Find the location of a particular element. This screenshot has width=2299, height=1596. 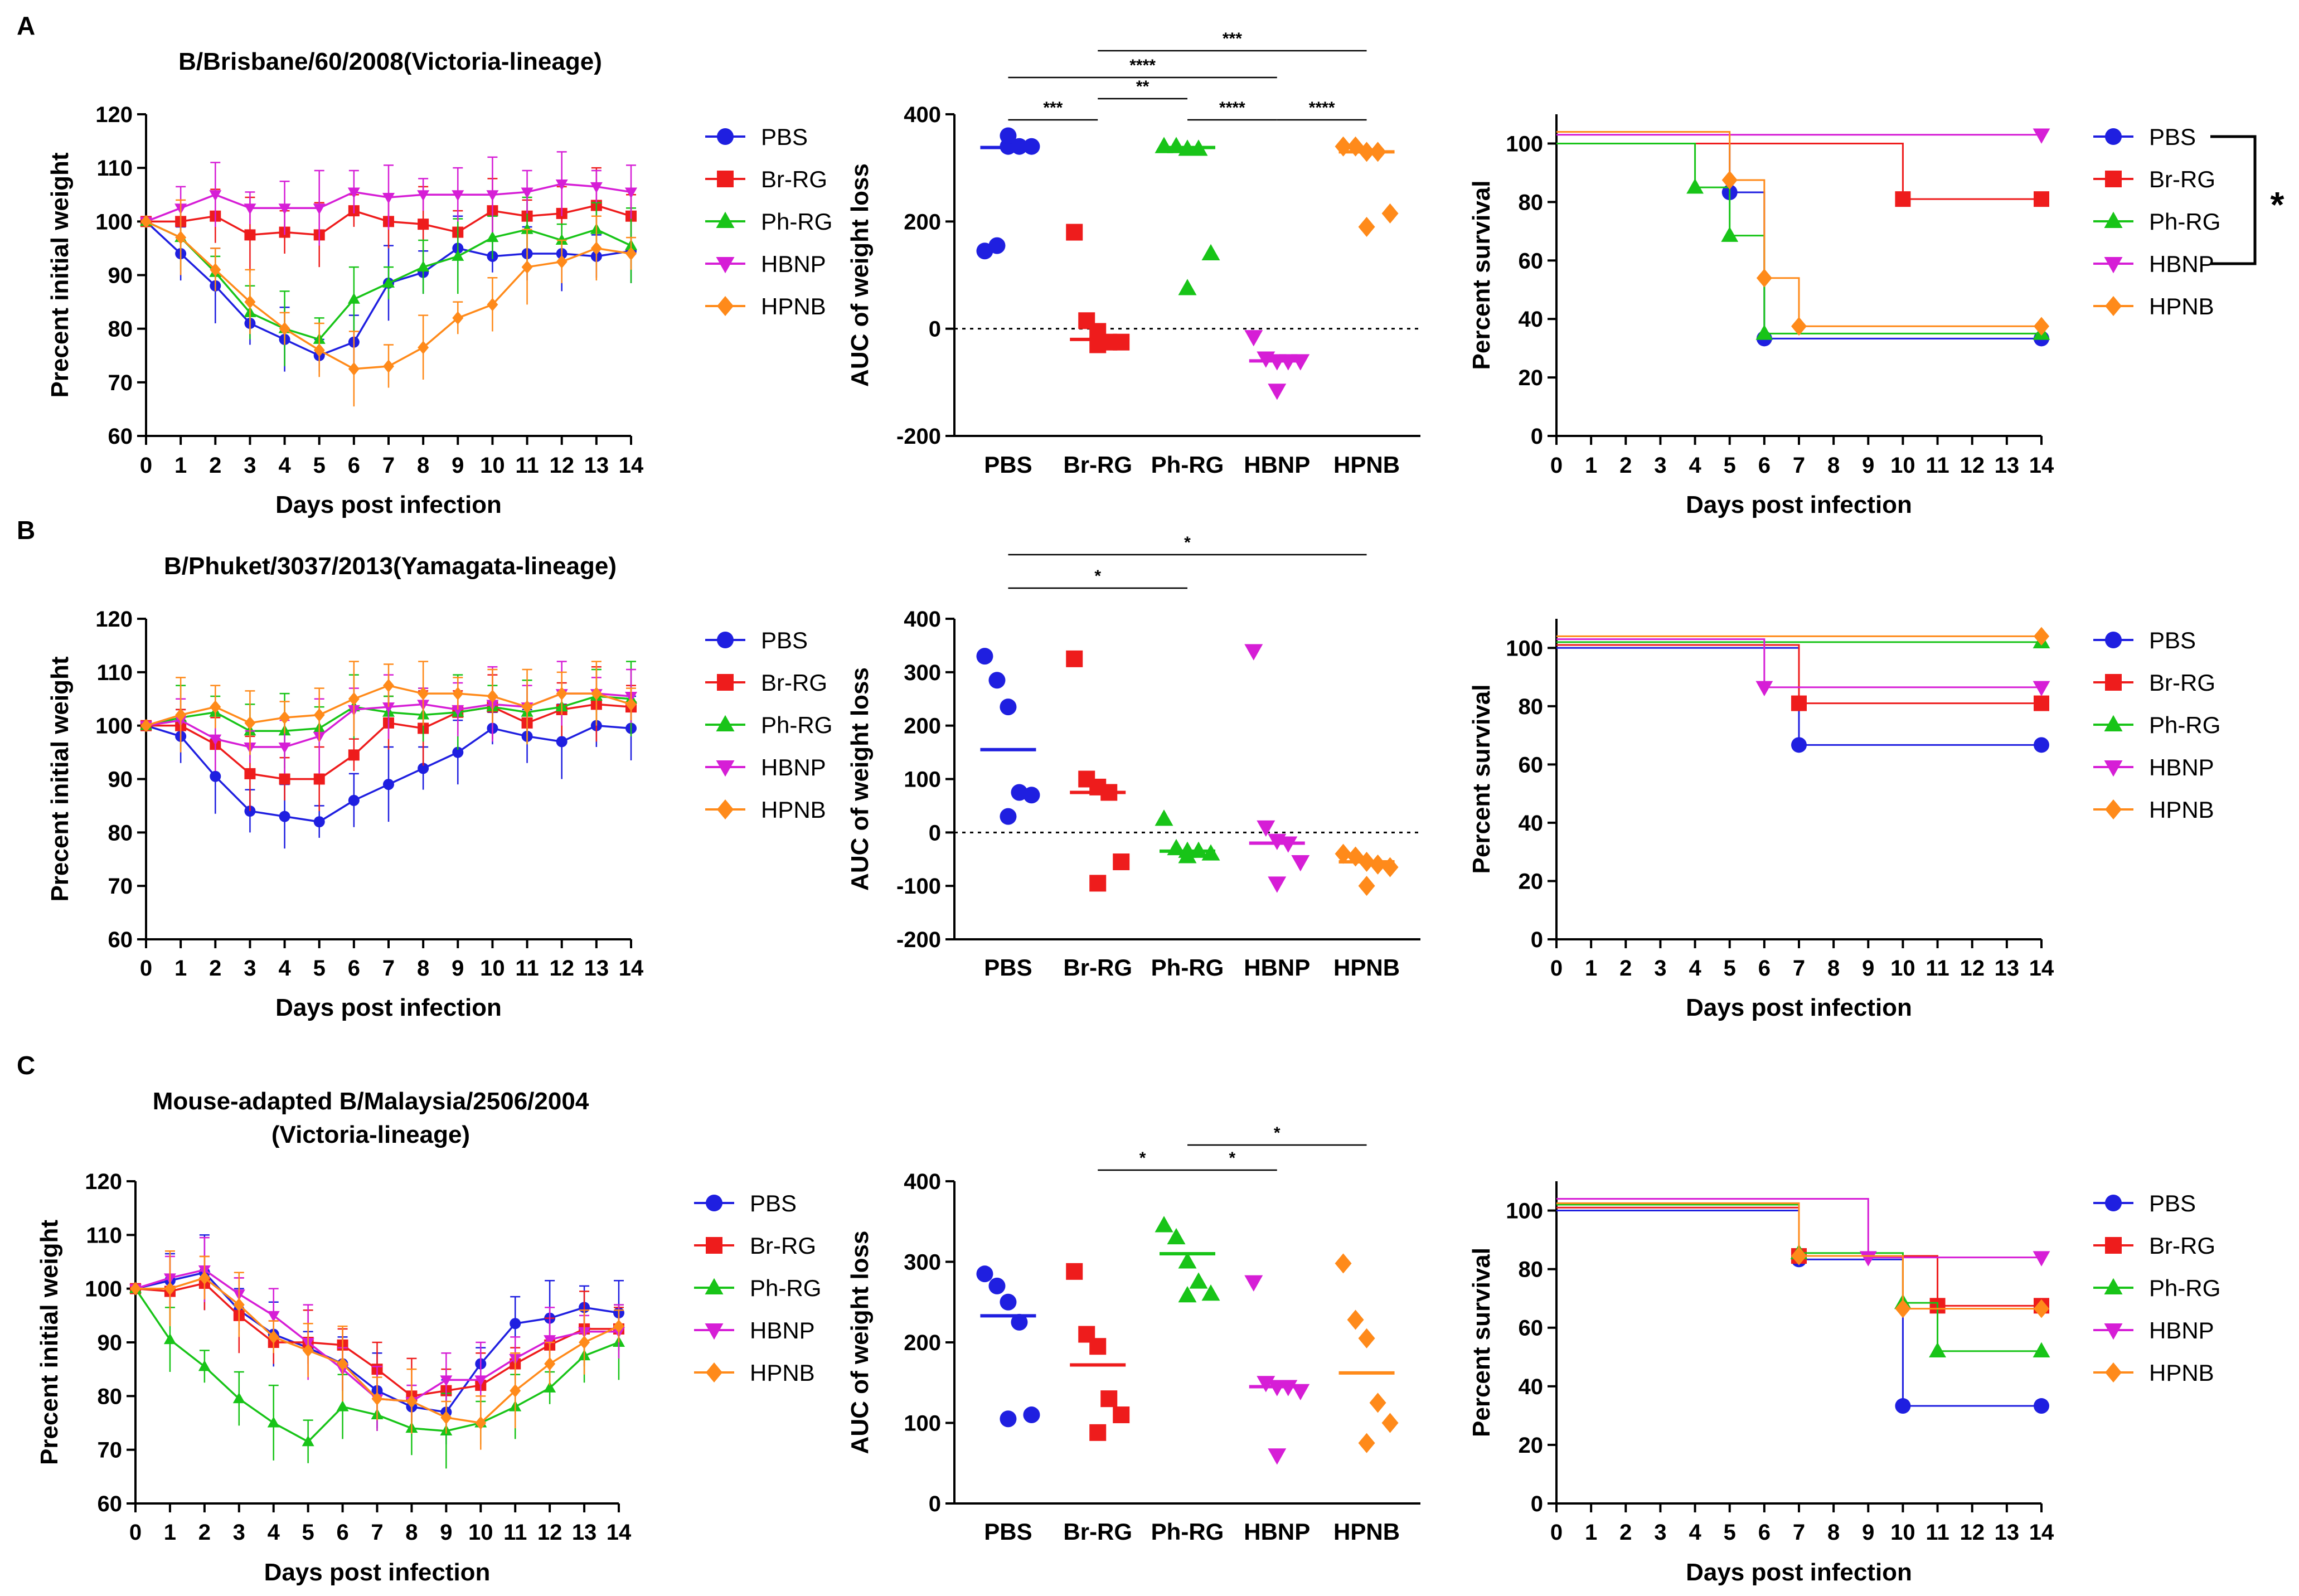

y-tick-label: -200 is located at coordinates (918, 436).